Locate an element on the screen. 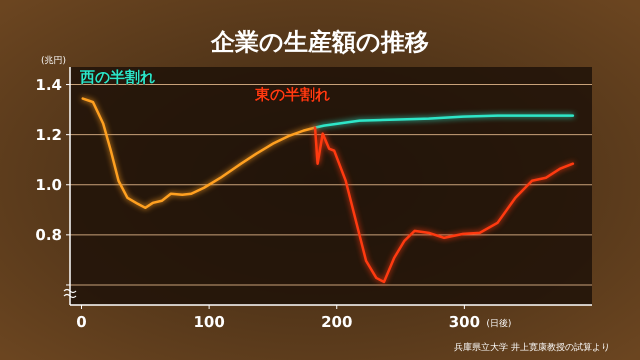 This screenshot has height=360, width=640. x-tick-label: 300 is located at coordinates (464, 322).